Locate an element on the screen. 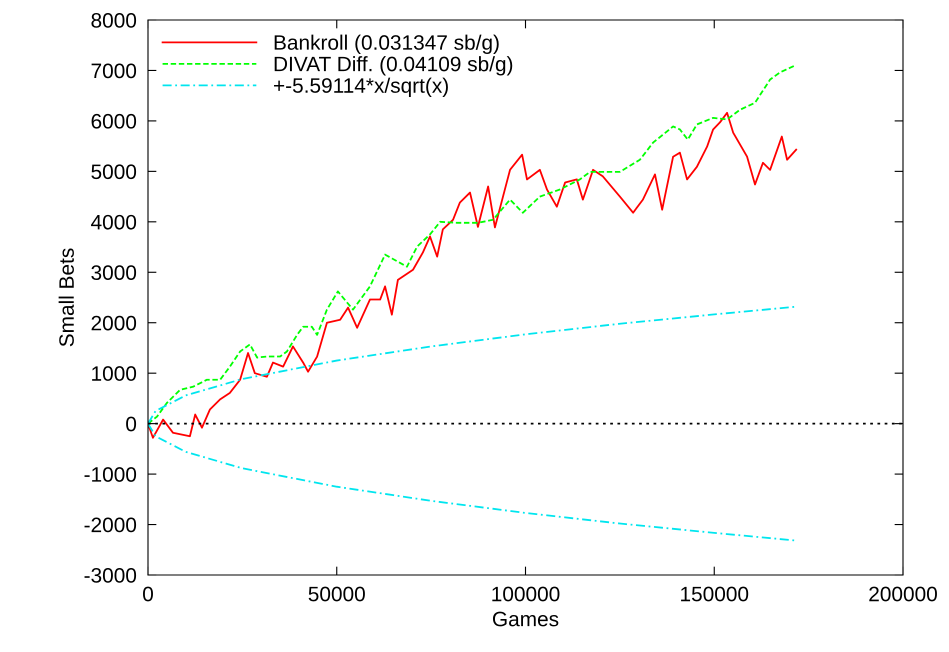 The height and width of the screenshot is (652, 949). legend-label: Bankroll (0.031347 sb/g) is located at coordinates (386, 44).